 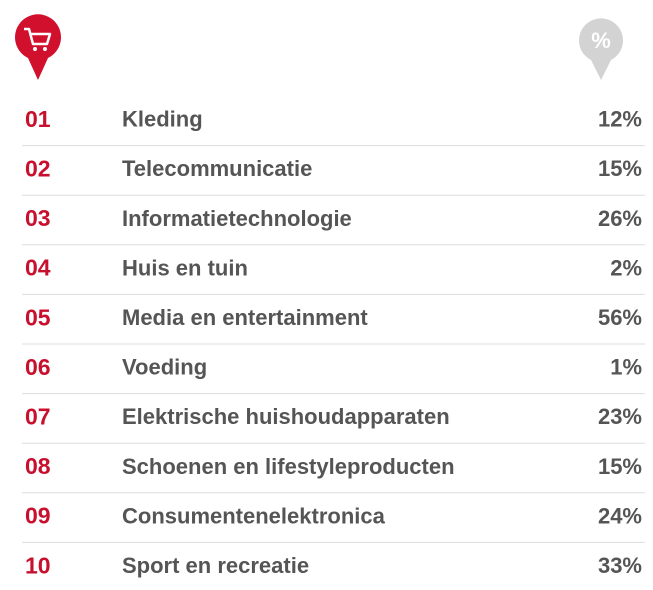 What do you see at coordinates (215, 565) in the screenshot?
I see `category: Sport en recreatie` at bounding box center [215, 565].